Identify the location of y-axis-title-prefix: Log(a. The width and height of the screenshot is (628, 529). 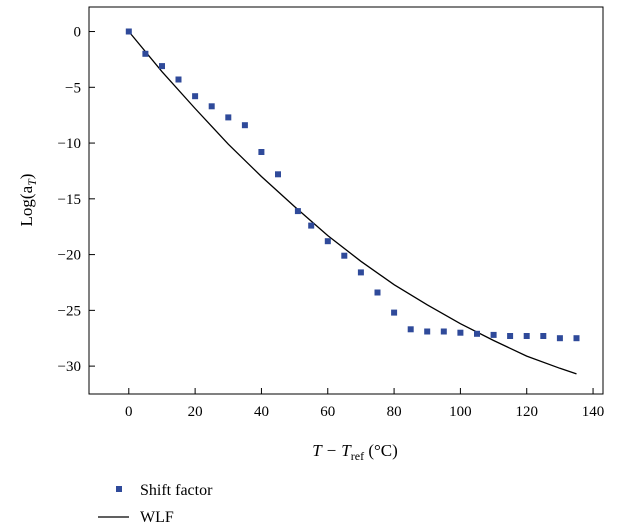
(26, 205).